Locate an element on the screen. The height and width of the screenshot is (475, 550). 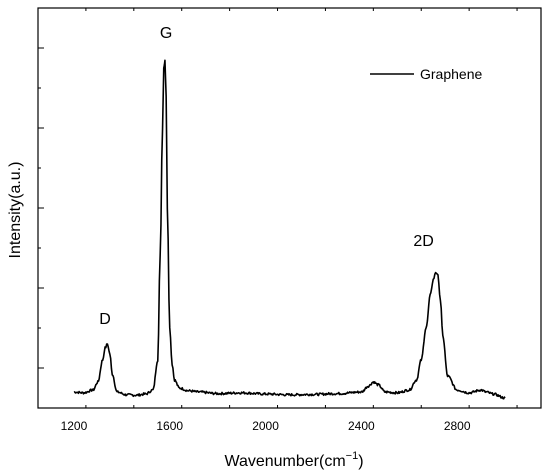
peak-label-g: G is located at coordinates (166, 33).